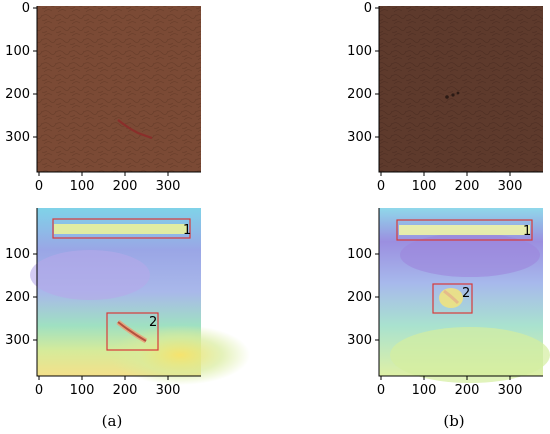 This screenshot has width=550, height=434. Describe the element at coordinates (112, 421) in the screenshot. I see `caption-a: (a)` at that location.